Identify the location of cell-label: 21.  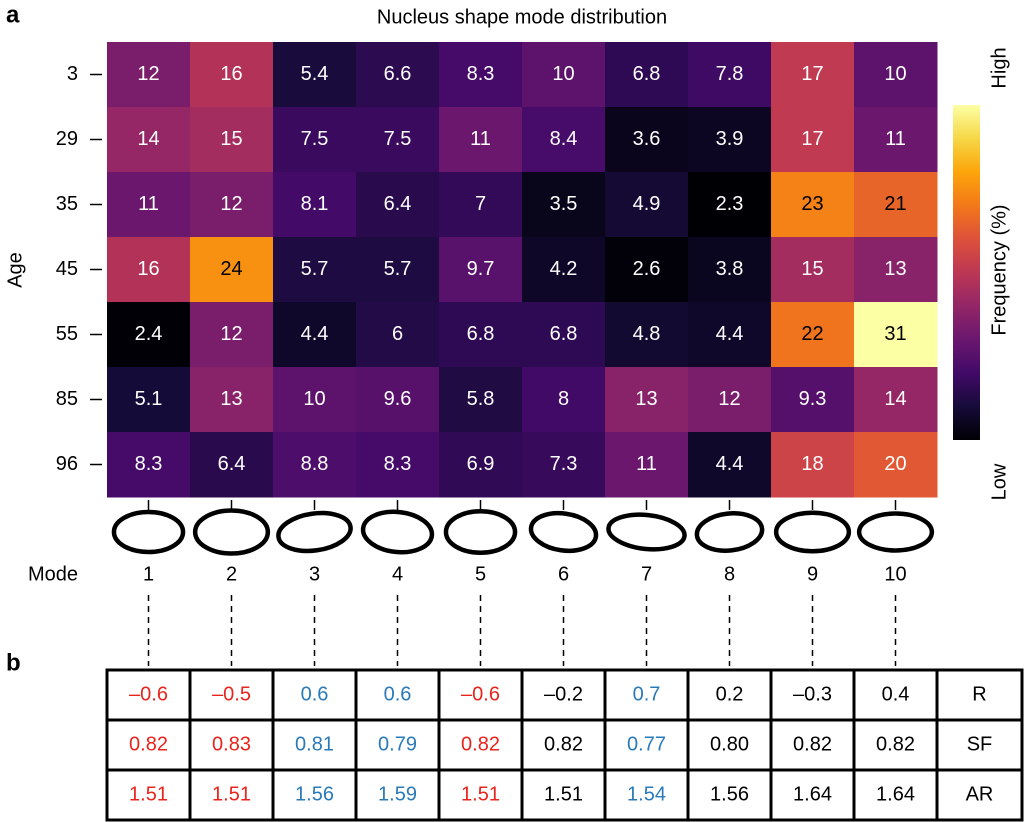
(895, 204).